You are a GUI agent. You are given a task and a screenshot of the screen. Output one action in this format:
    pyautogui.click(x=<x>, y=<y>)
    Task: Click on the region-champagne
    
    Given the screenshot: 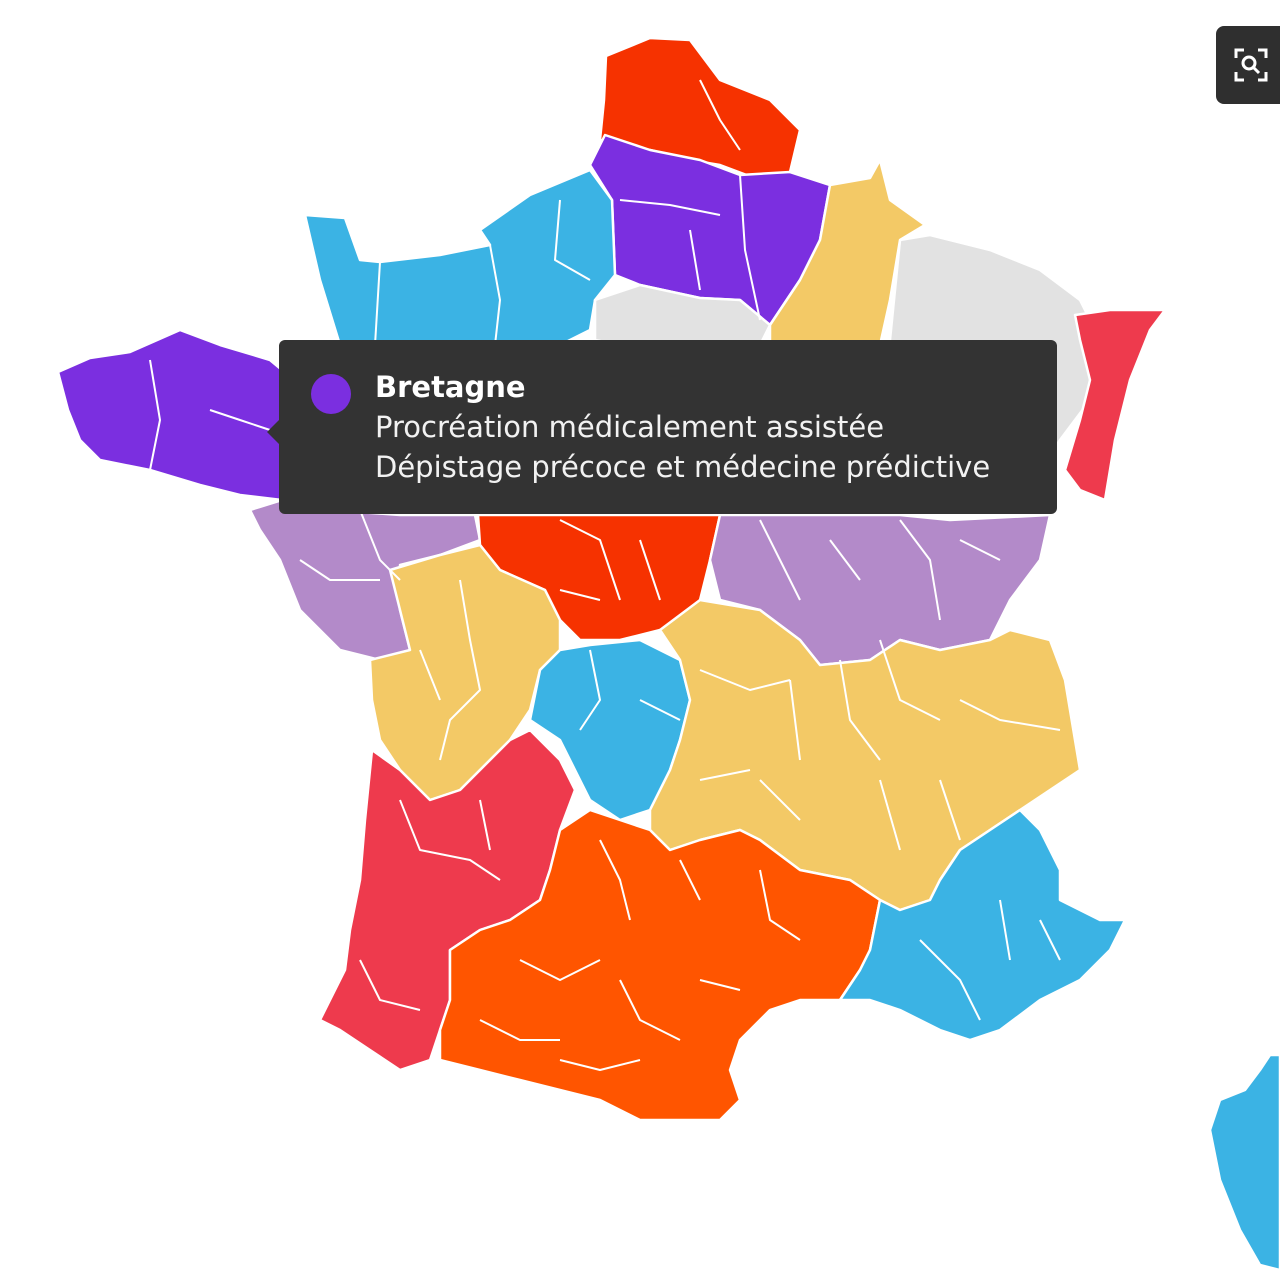 What is the action you would take?
    pyautogui.click(x=847, y=252)
    